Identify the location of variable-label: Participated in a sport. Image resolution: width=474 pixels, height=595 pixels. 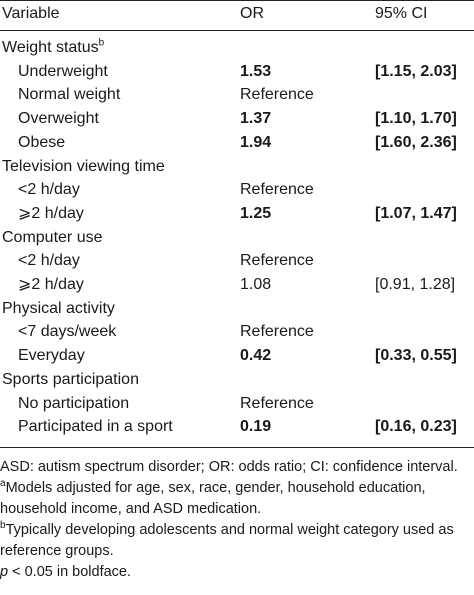
(95, 427).